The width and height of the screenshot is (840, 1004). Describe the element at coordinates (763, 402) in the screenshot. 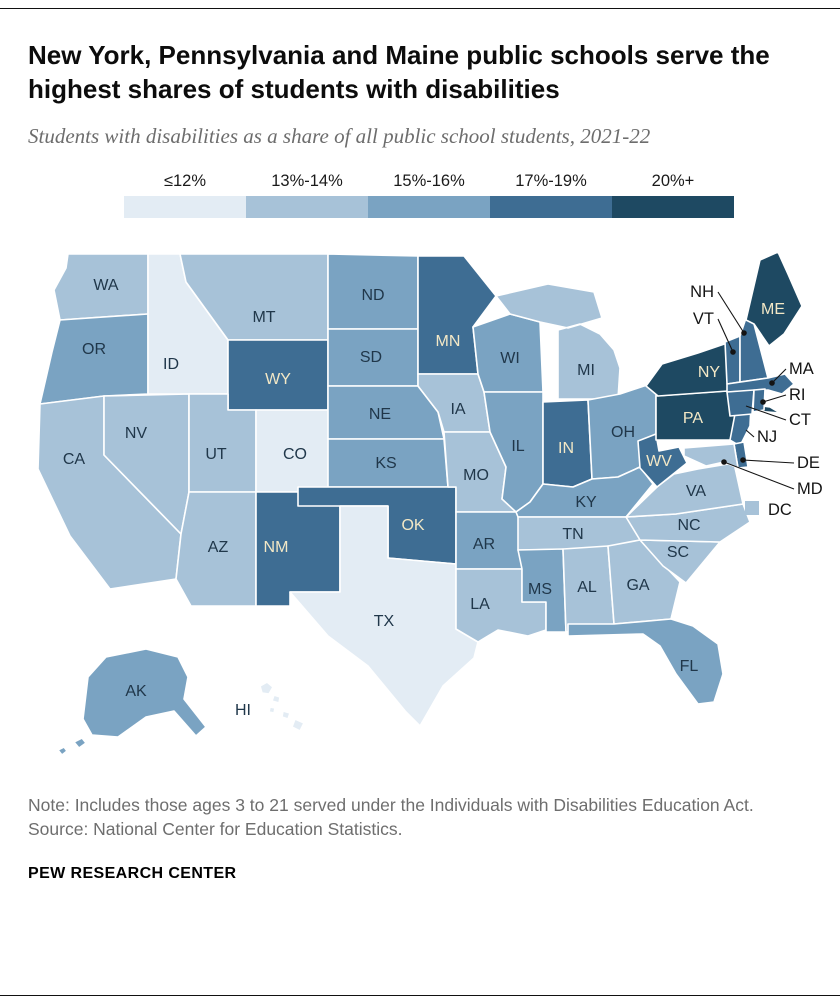

I see `callout-dot-ri` at that location.